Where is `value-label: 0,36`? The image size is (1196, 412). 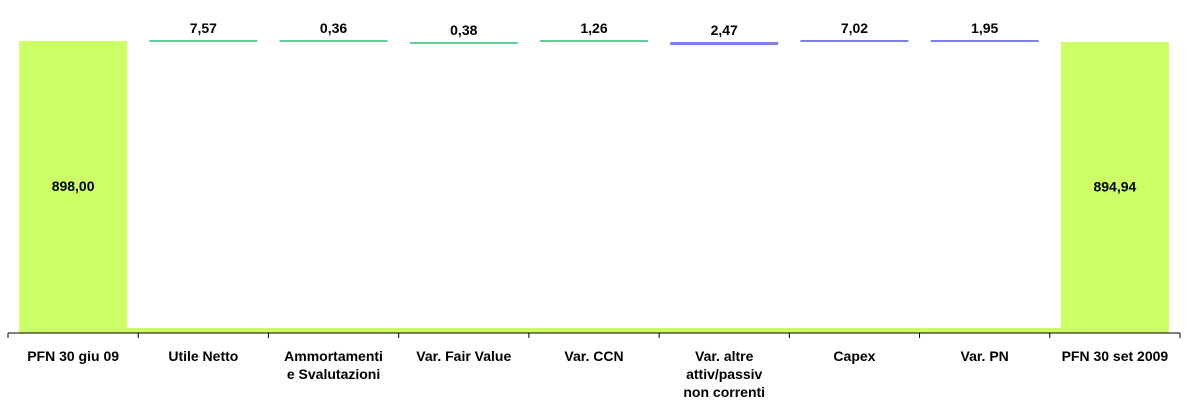 value-label: 0,36 is located at coordinates (333, 28).